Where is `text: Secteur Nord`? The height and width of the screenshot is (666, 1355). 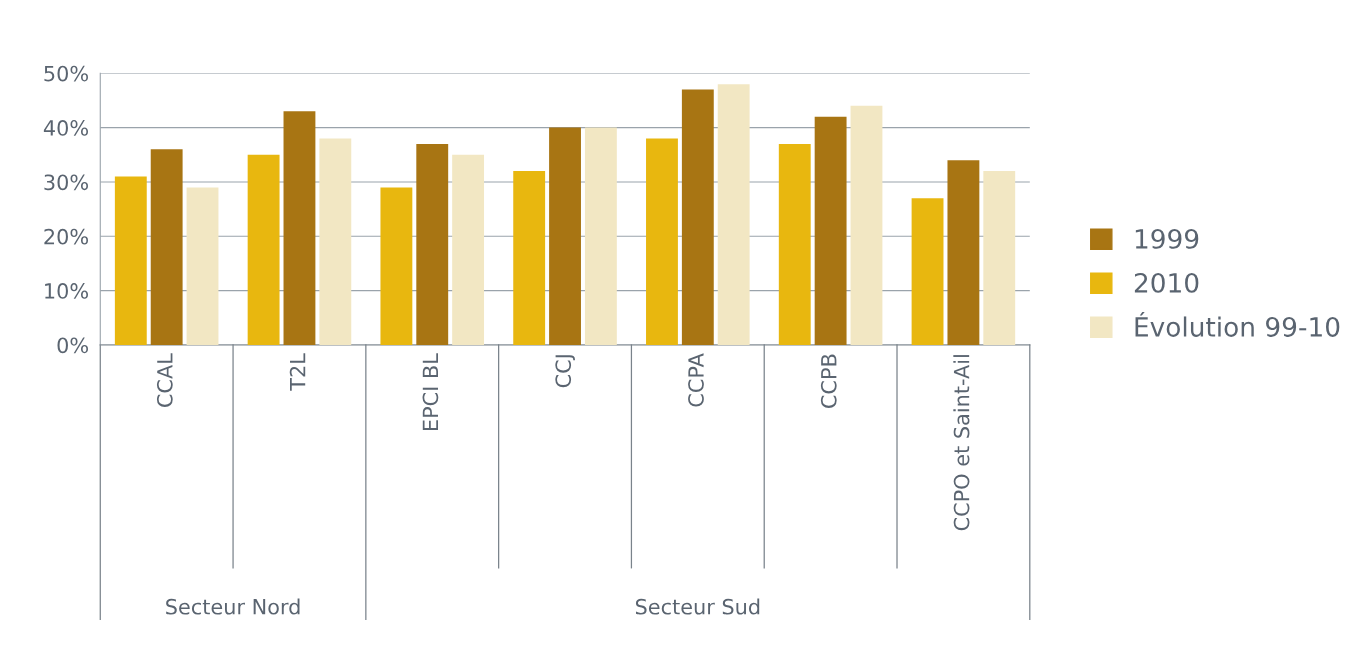
text: Secteur Nord is located at coordinates (233, 606).